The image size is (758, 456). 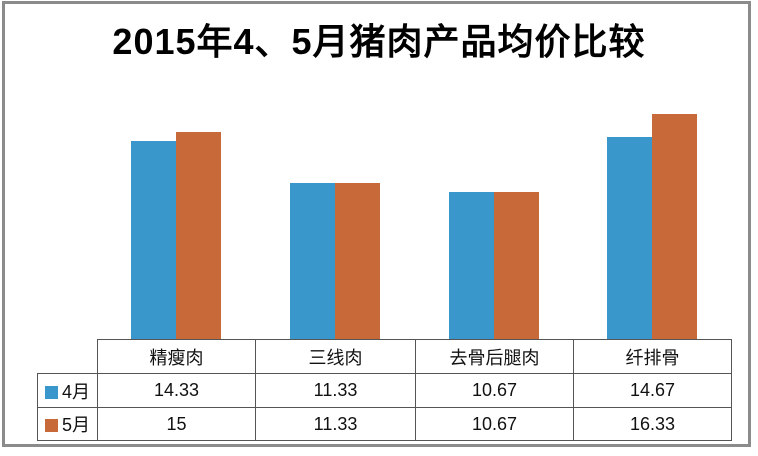 I want to click on legend-cell-row1: 4月, so click(x=67, y=390).